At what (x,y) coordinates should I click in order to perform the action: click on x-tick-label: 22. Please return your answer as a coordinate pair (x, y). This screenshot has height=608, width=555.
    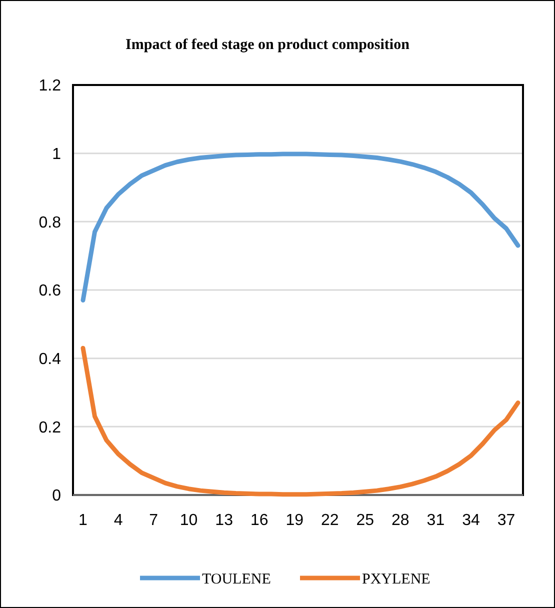
    Looking at the image, I should click on (329, 520).